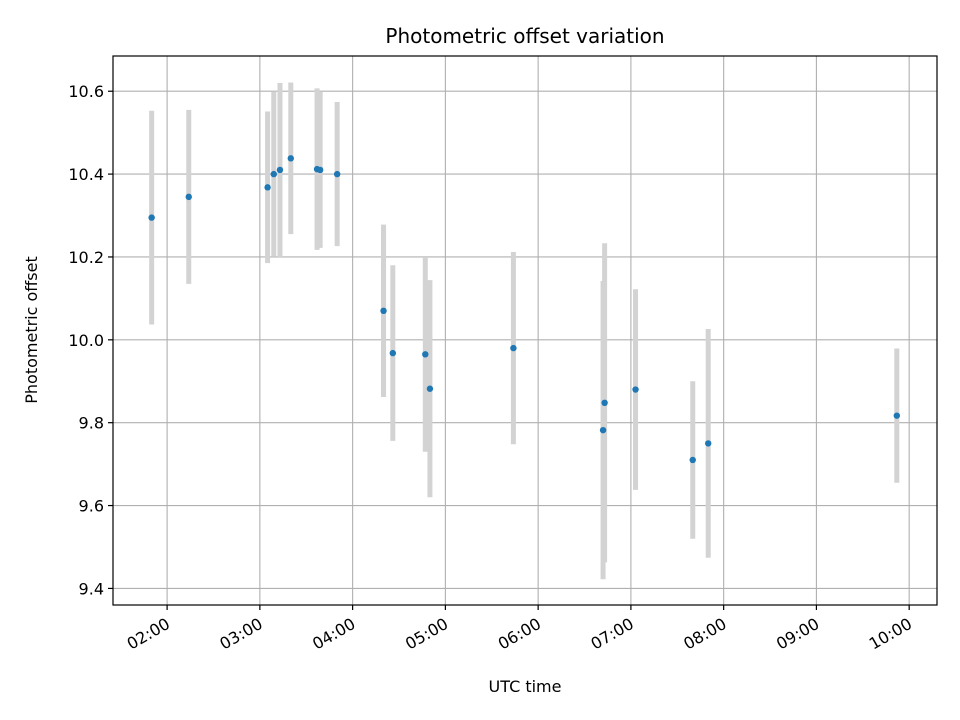 This screenshot has height=720, width=960. What do you see at coordinates (31, 330) in the screenshot?
I see `y-axis-label: Photometric offset` at bounding box center [31, 330].